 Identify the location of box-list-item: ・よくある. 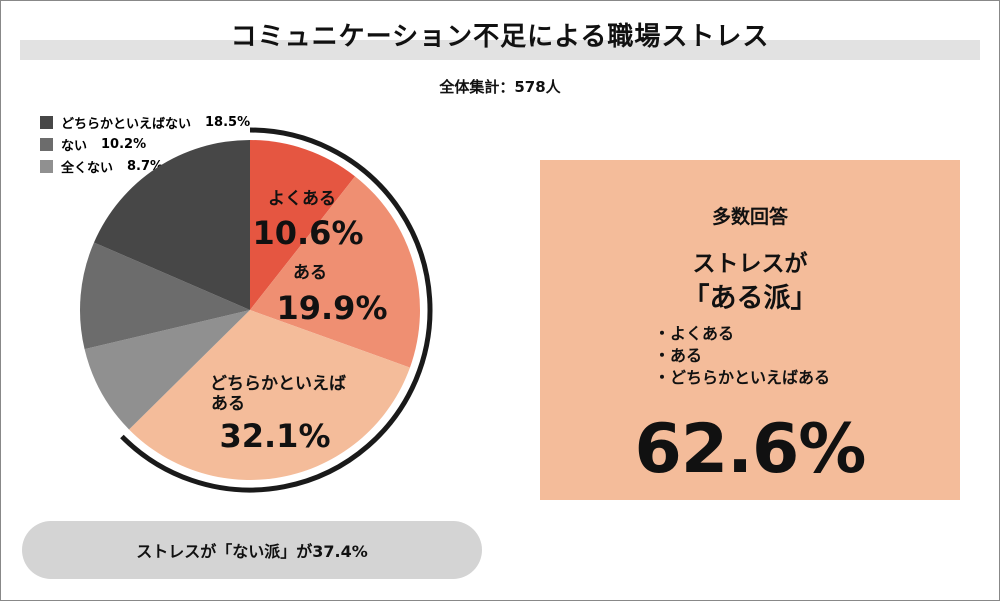
(694, 333).